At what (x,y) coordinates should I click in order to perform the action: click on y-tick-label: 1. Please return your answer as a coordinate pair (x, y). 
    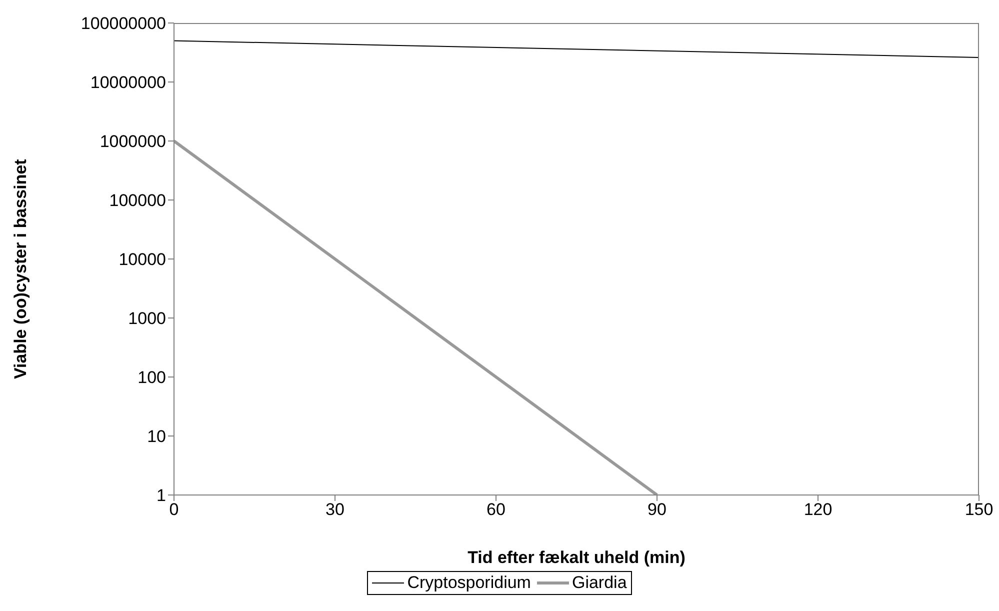
    Looking at the image, I should click on (161, 496).